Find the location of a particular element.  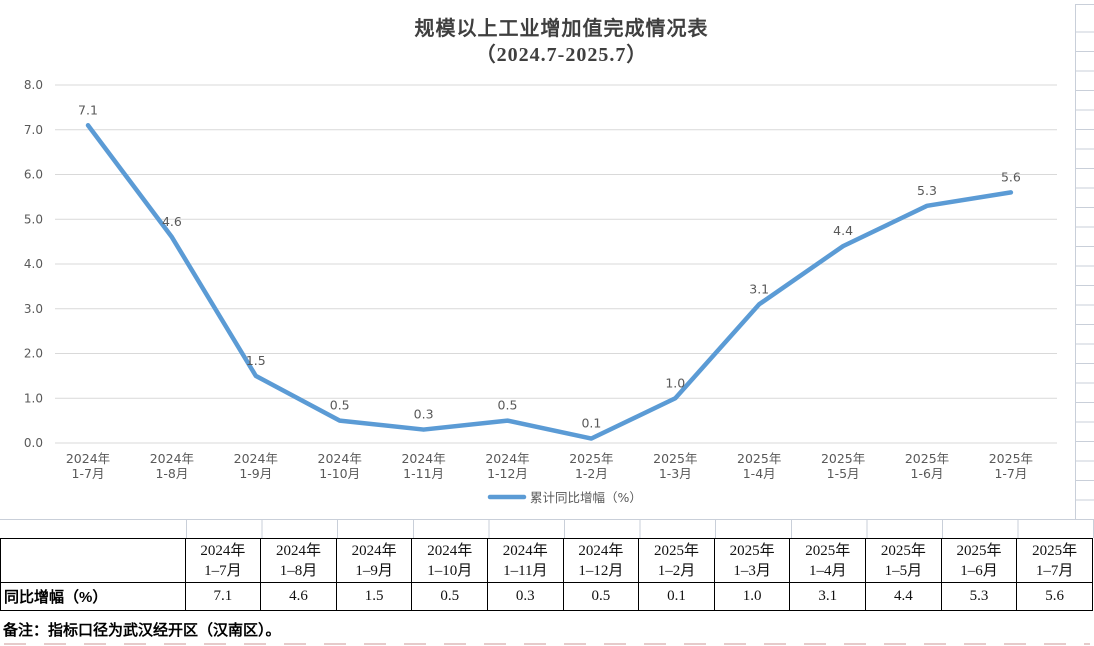

table-header-cell: 2024年 1–12月 is located at coordinates (601, 561).